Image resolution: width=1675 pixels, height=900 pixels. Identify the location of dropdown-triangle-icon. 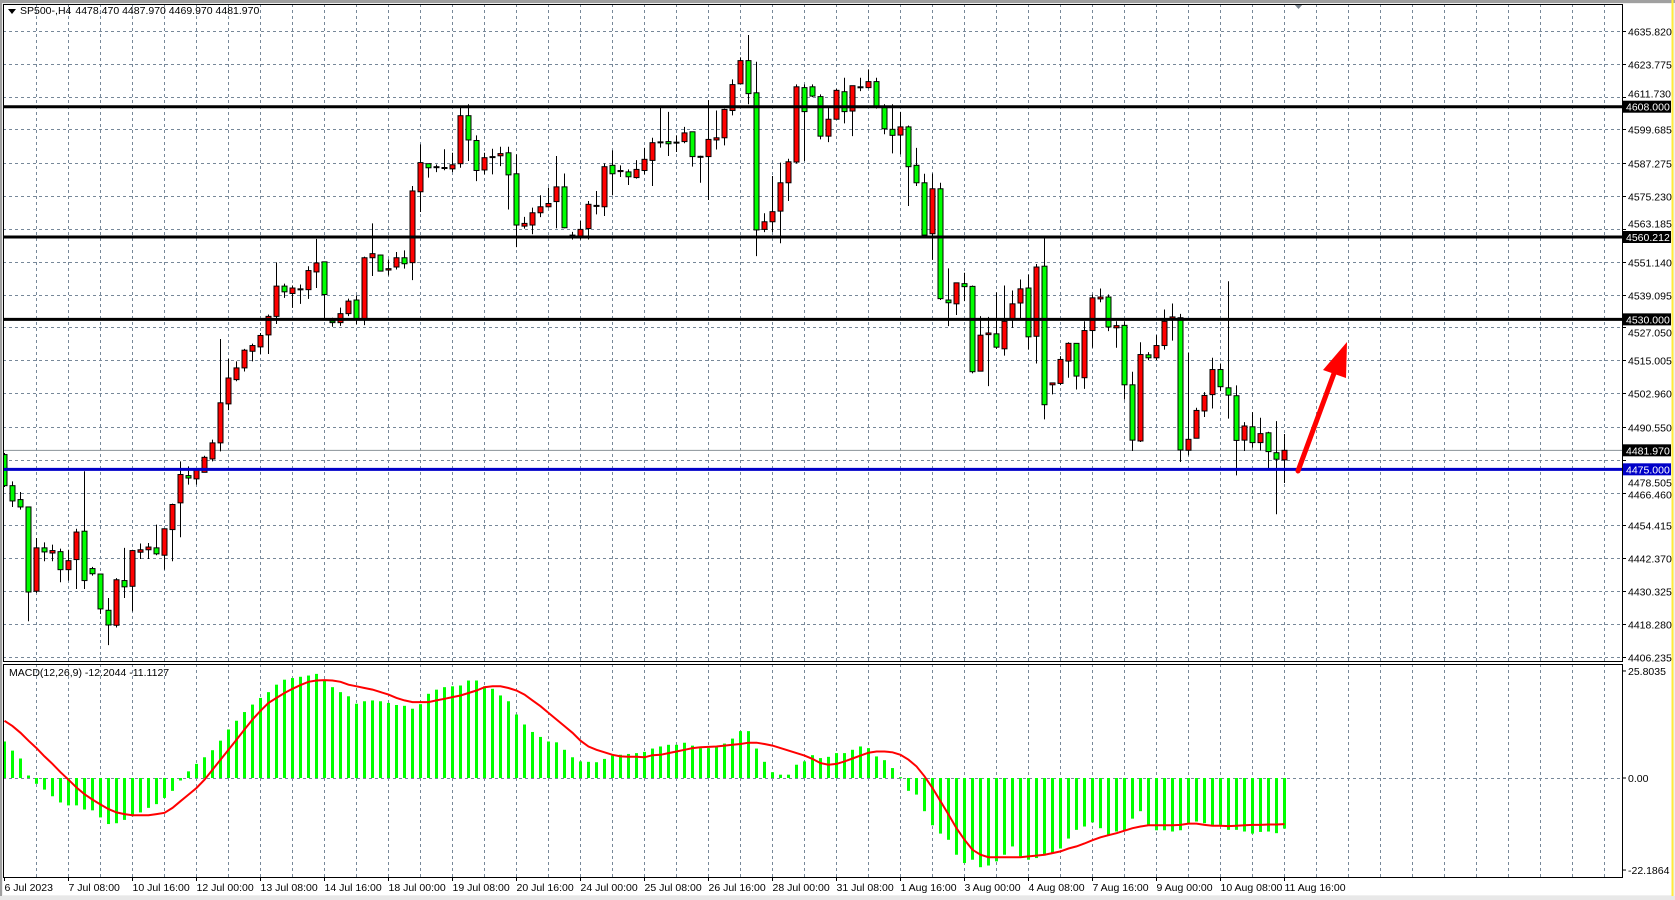
(12, 11).